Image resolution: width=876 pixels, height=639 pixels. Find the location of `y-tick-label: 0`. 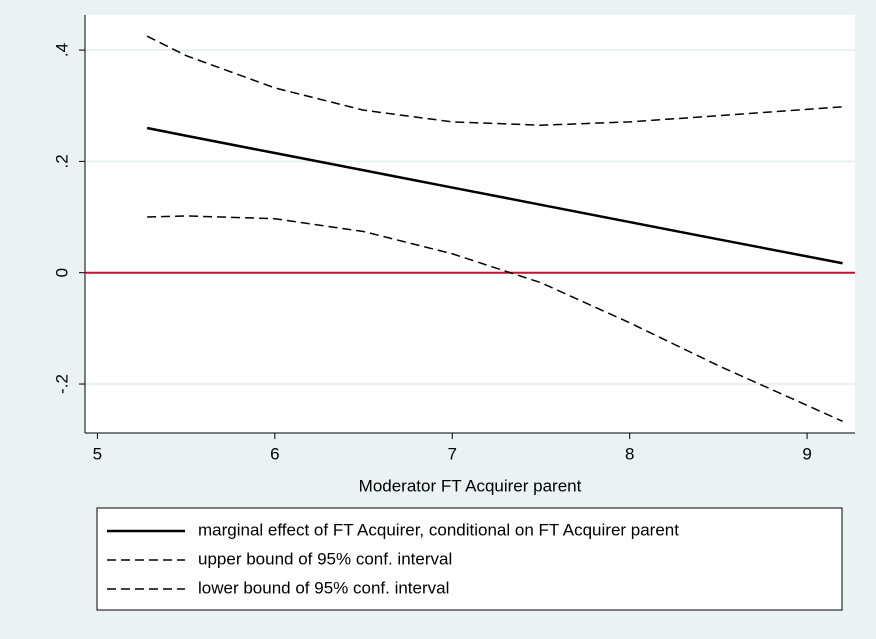

y-tick-label: 0 is located at coordinates (61, 272).